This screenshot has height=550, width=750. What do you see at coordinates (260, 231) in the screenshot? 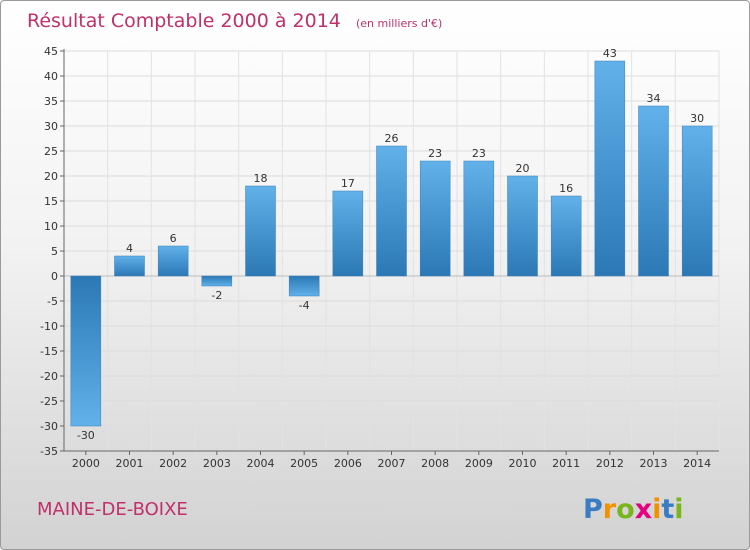
I see `bar-2004` at bounding box center [260, 231].